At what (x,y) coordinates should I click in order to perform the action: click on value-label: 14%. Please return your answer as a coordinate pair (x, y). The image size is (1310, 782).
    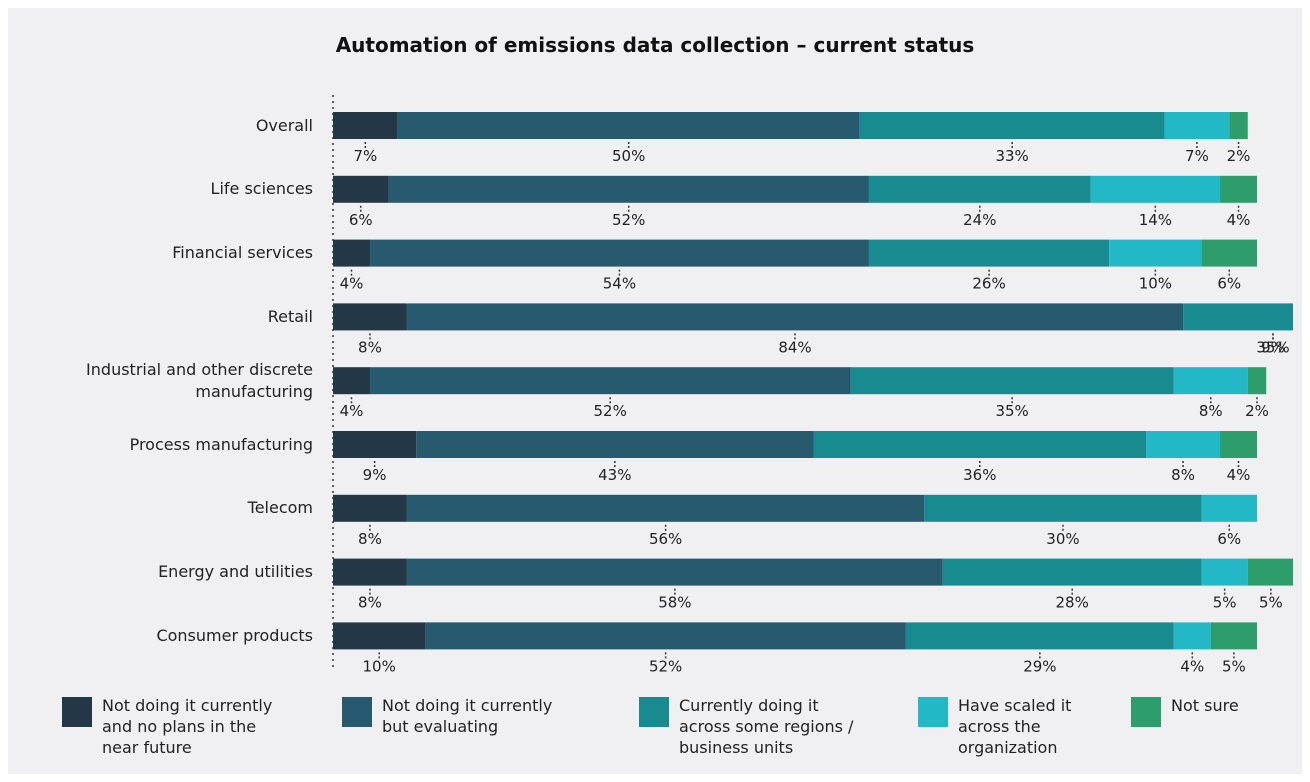
    Looking at the image, I should click on (1155, 220).